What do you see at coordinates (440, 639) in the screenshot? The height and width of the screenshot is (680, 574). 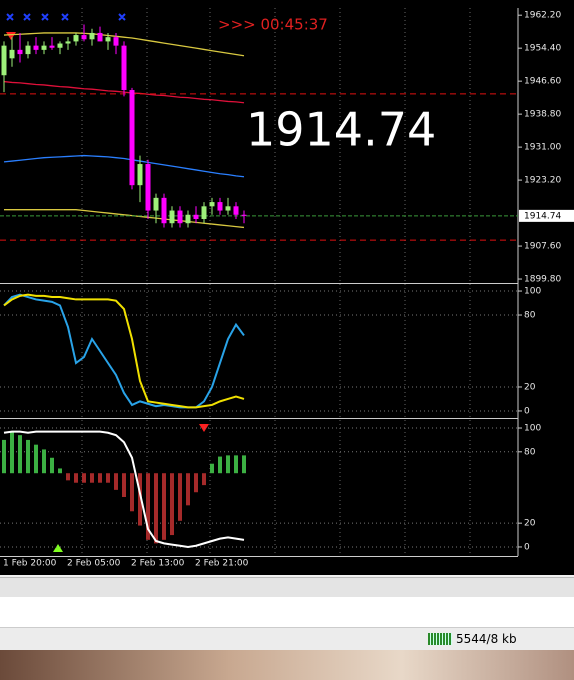 I see `traffic-icon` at bounding box center [440, 639].